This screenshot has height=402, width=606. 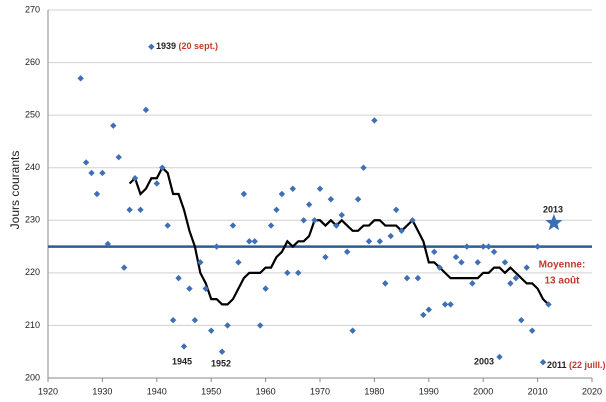 I want to click on annotation-date: (20 sept.), so click(x=199, y=46).